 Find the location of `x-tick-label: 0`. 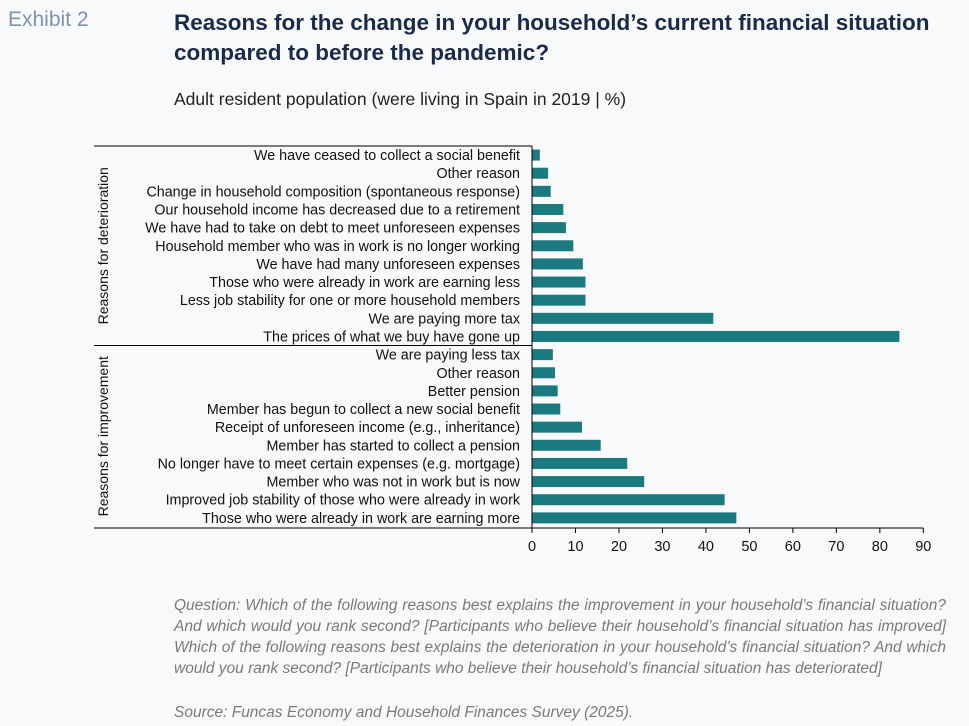

x-tick-label: 0 is located at coordinates (532, 547).